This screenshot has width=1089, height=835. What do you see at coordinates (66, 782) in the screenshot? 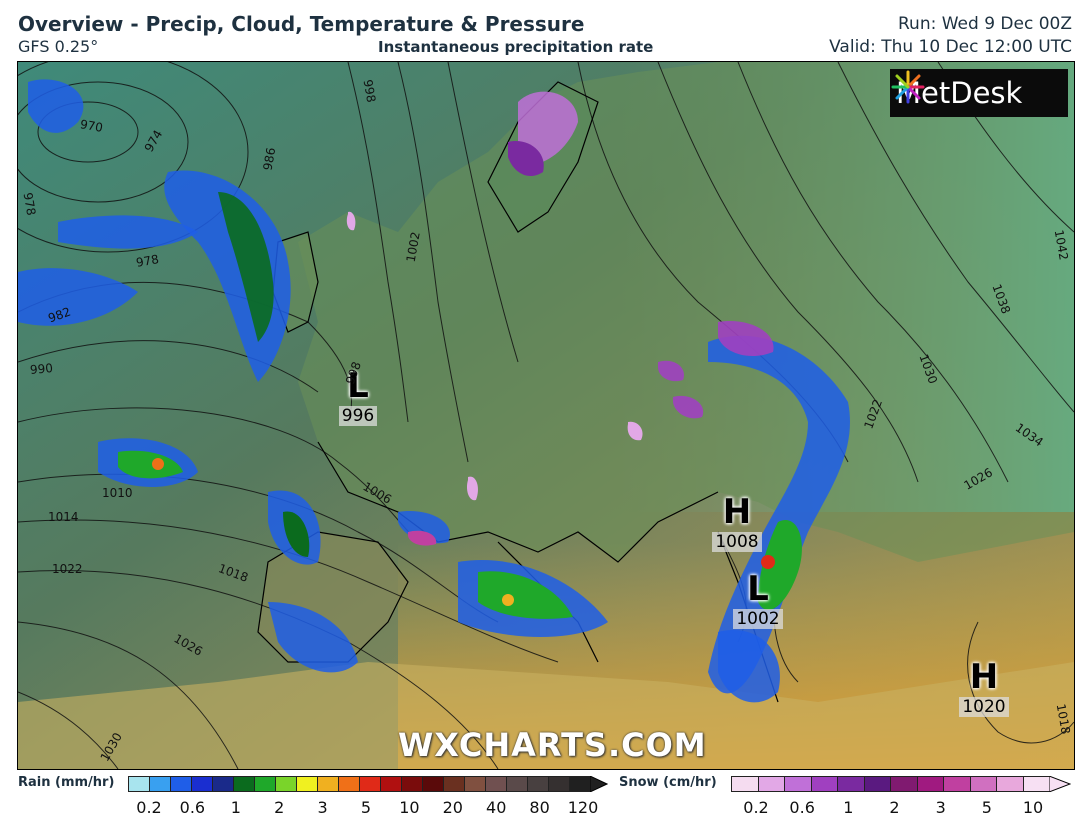
I see `rain-legend-title: Rain (mm/hr)` at bounding box center [66, 782].